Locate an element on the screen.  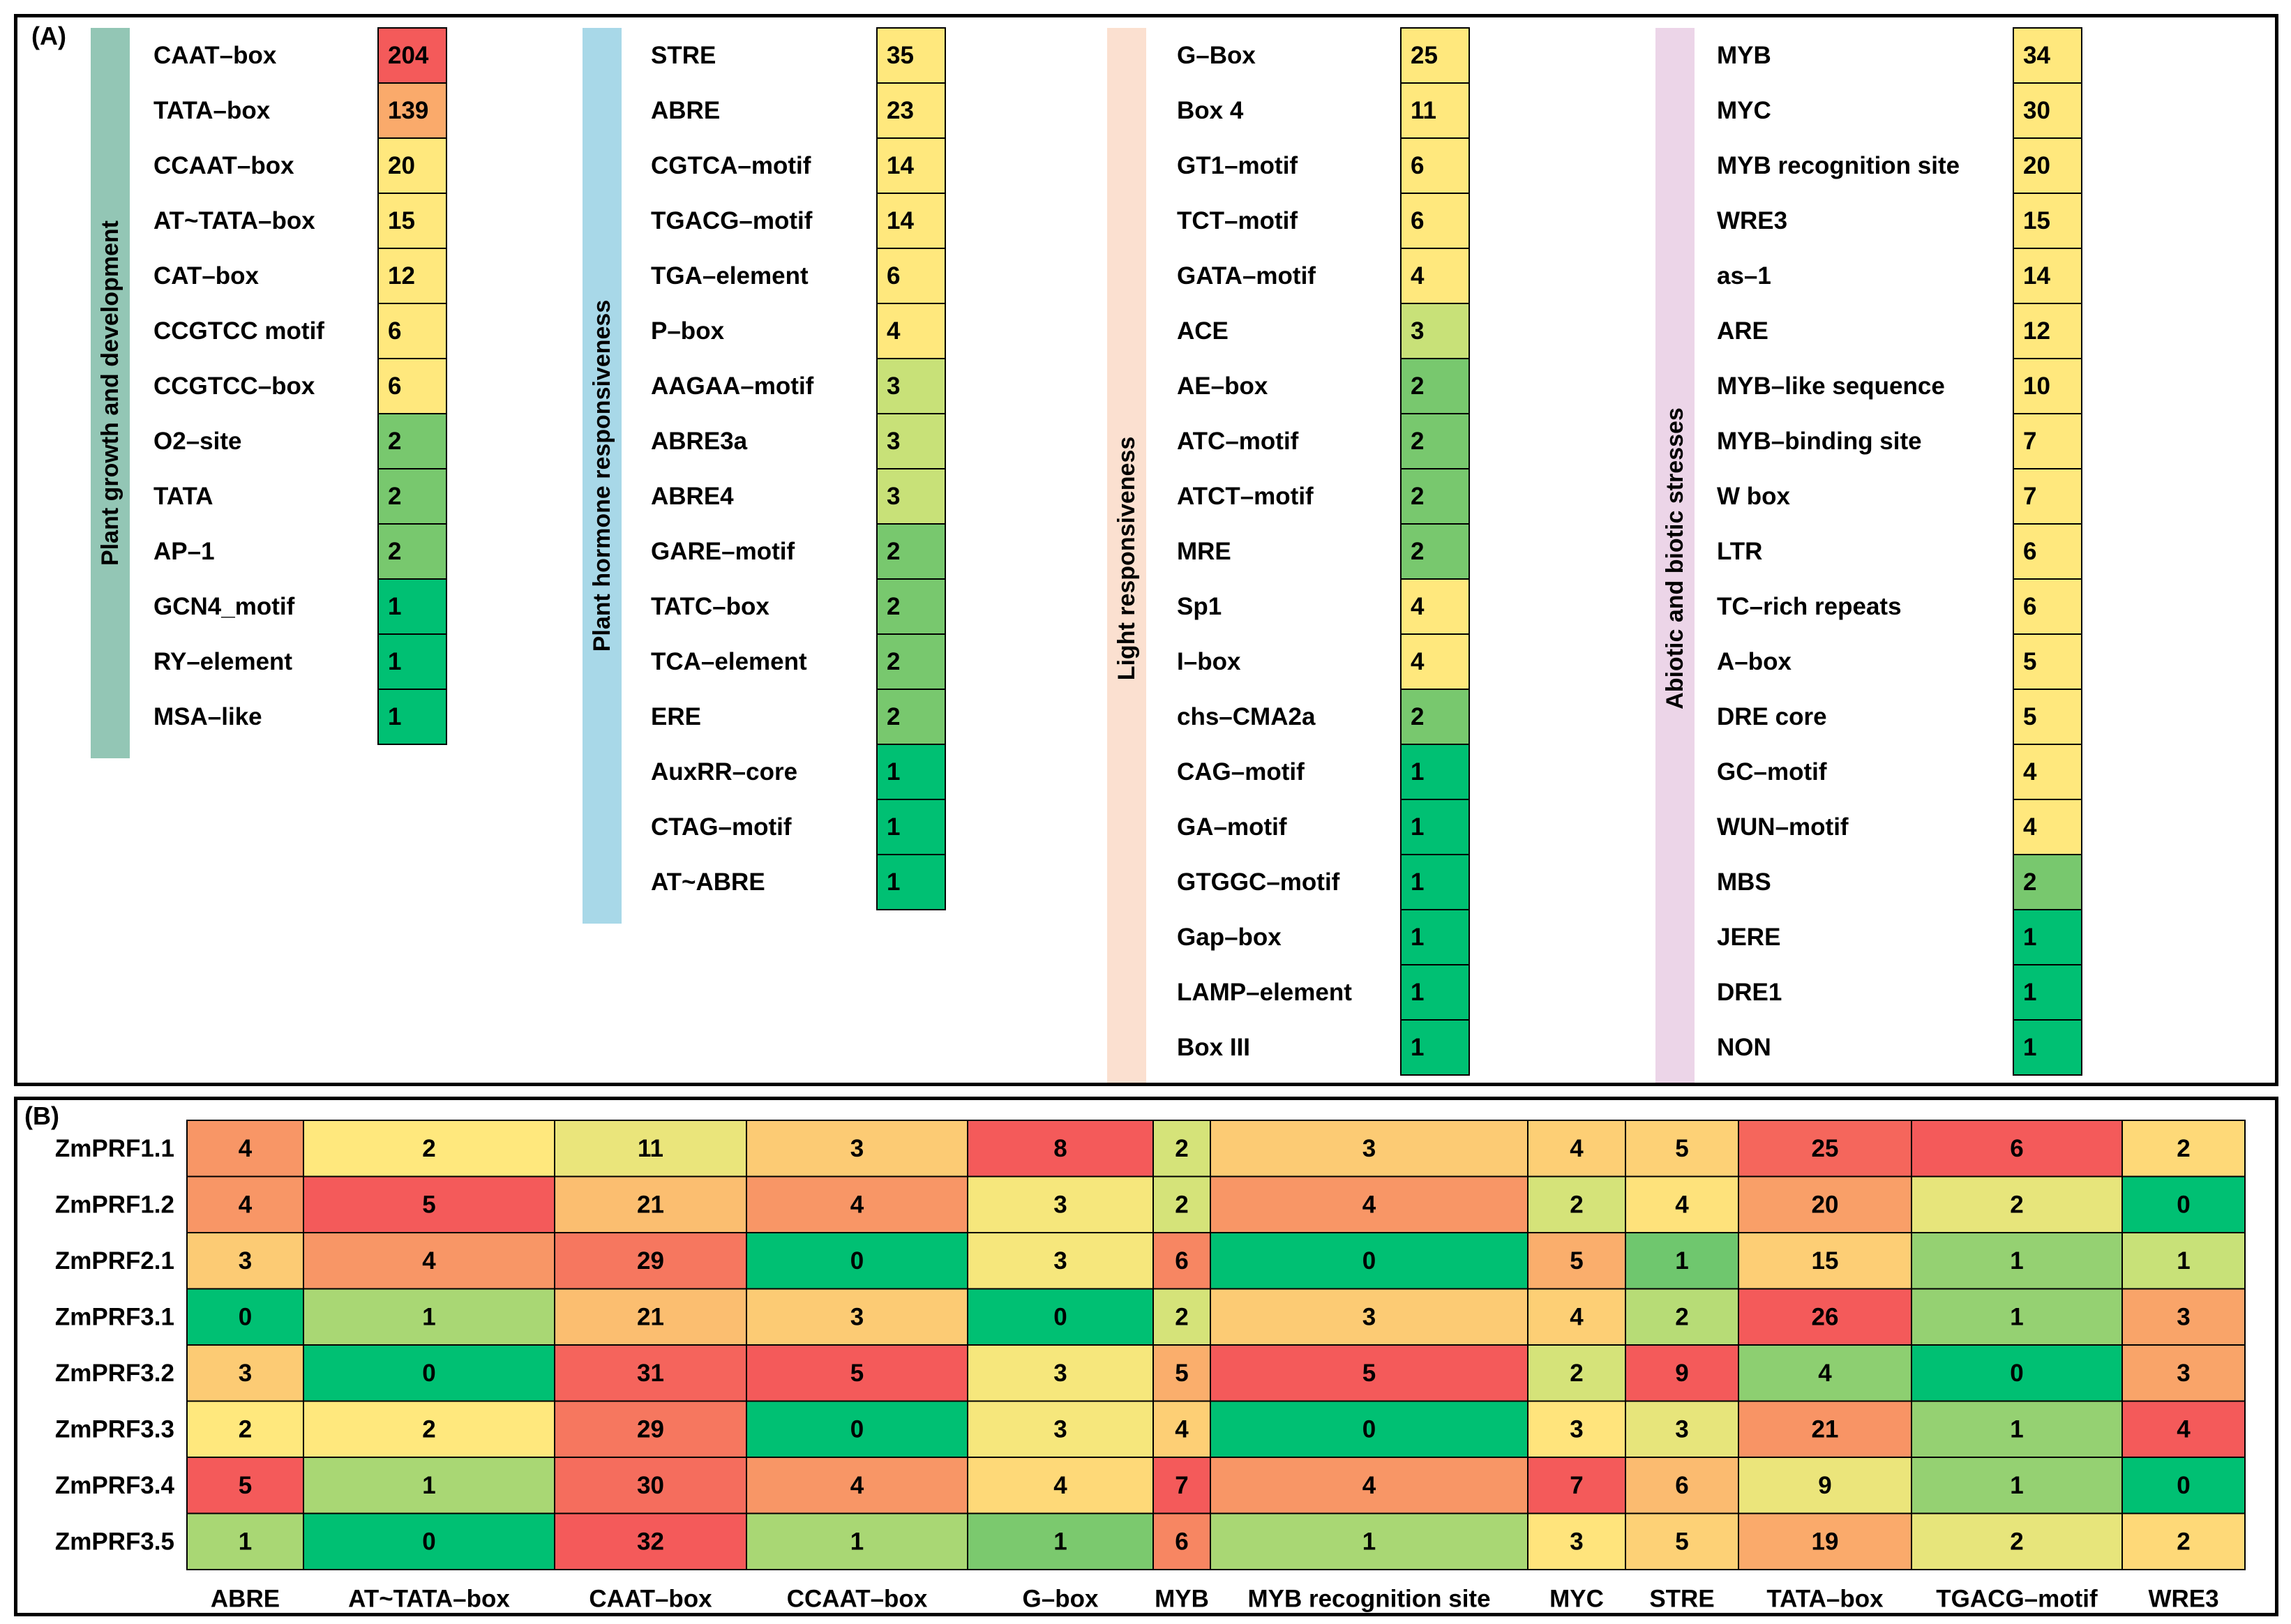
element-label: TATA is located at coordinates (183, 496).